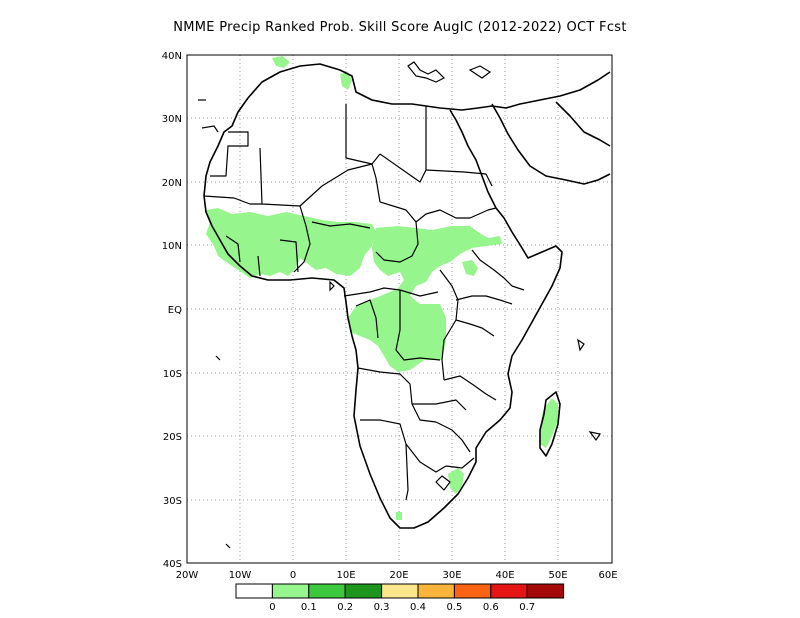  What do you see at coordinates (345, 575) in the screenshot?
I see `lon-tick-10e: 10E` at bounding box center [345, 575].